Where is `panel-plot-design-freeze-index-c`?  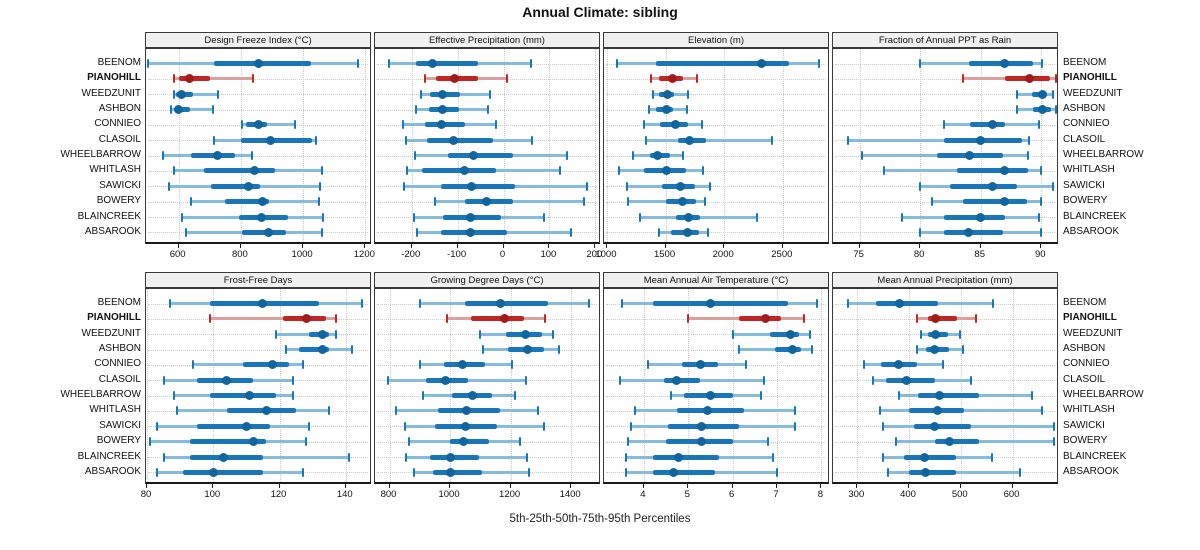 panel-plot-design-freeze-index-c is located at coordinates (258, 146).